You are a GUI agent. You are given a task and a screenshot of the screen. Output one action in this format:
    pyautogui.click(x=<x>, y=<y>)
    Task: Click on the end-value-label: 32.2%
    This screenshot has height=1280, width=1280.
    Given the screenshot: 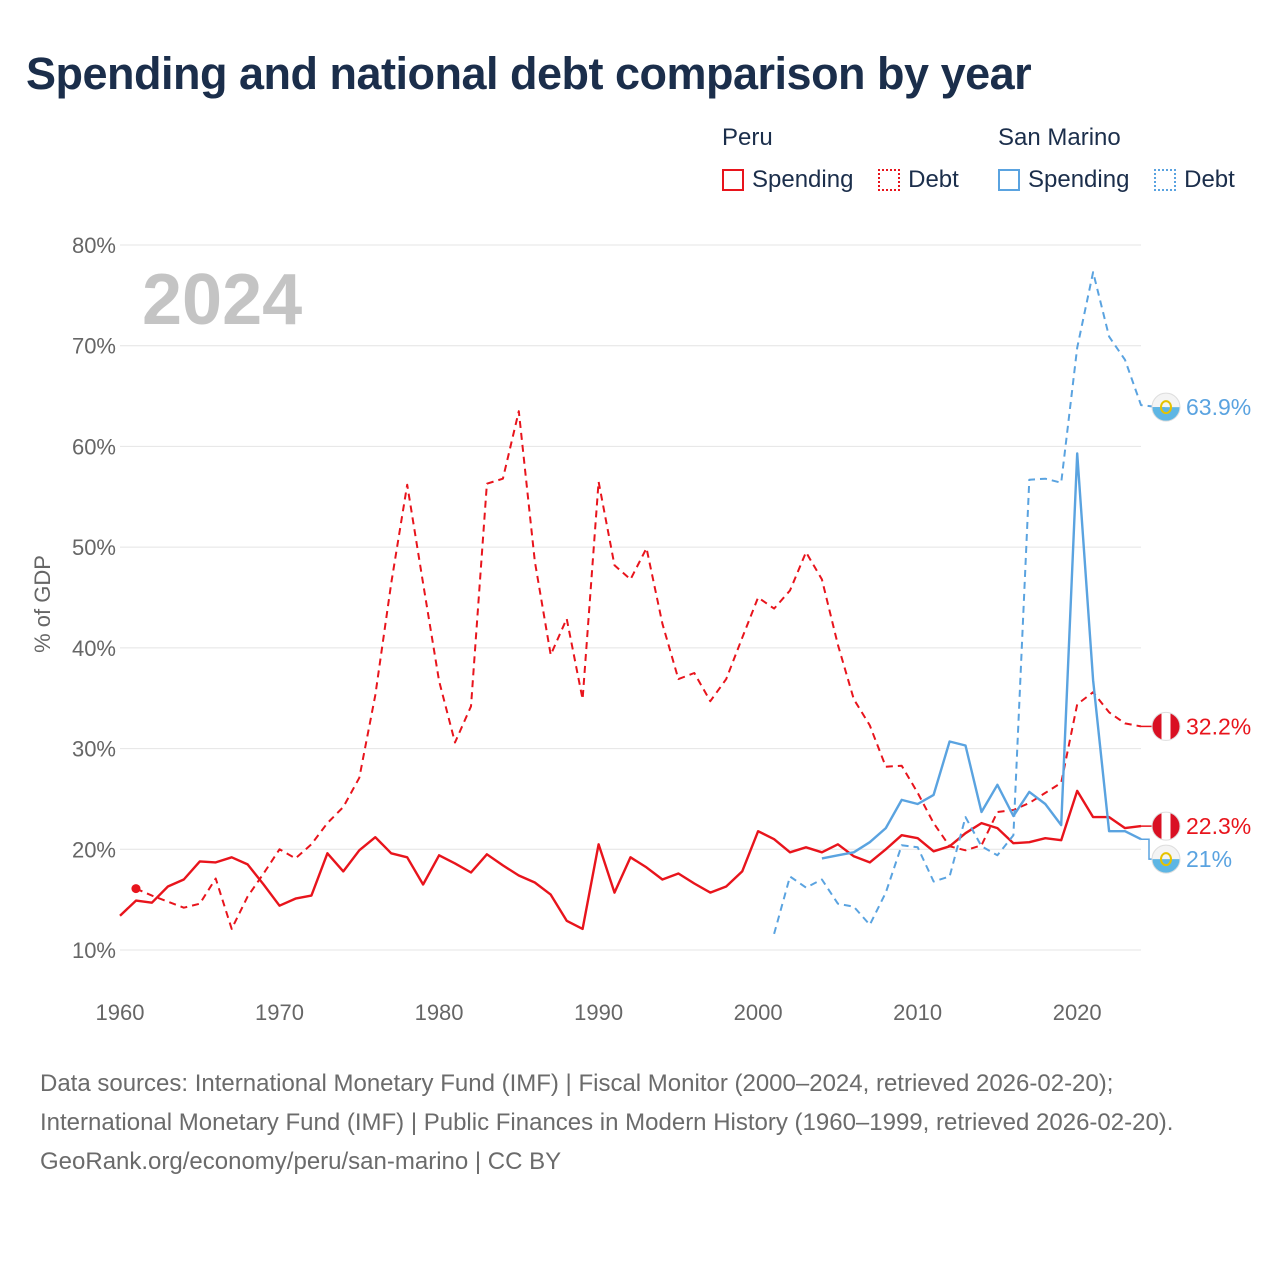 What is the action you would take?
    pyautogui.click(x=1218, y=726)
    